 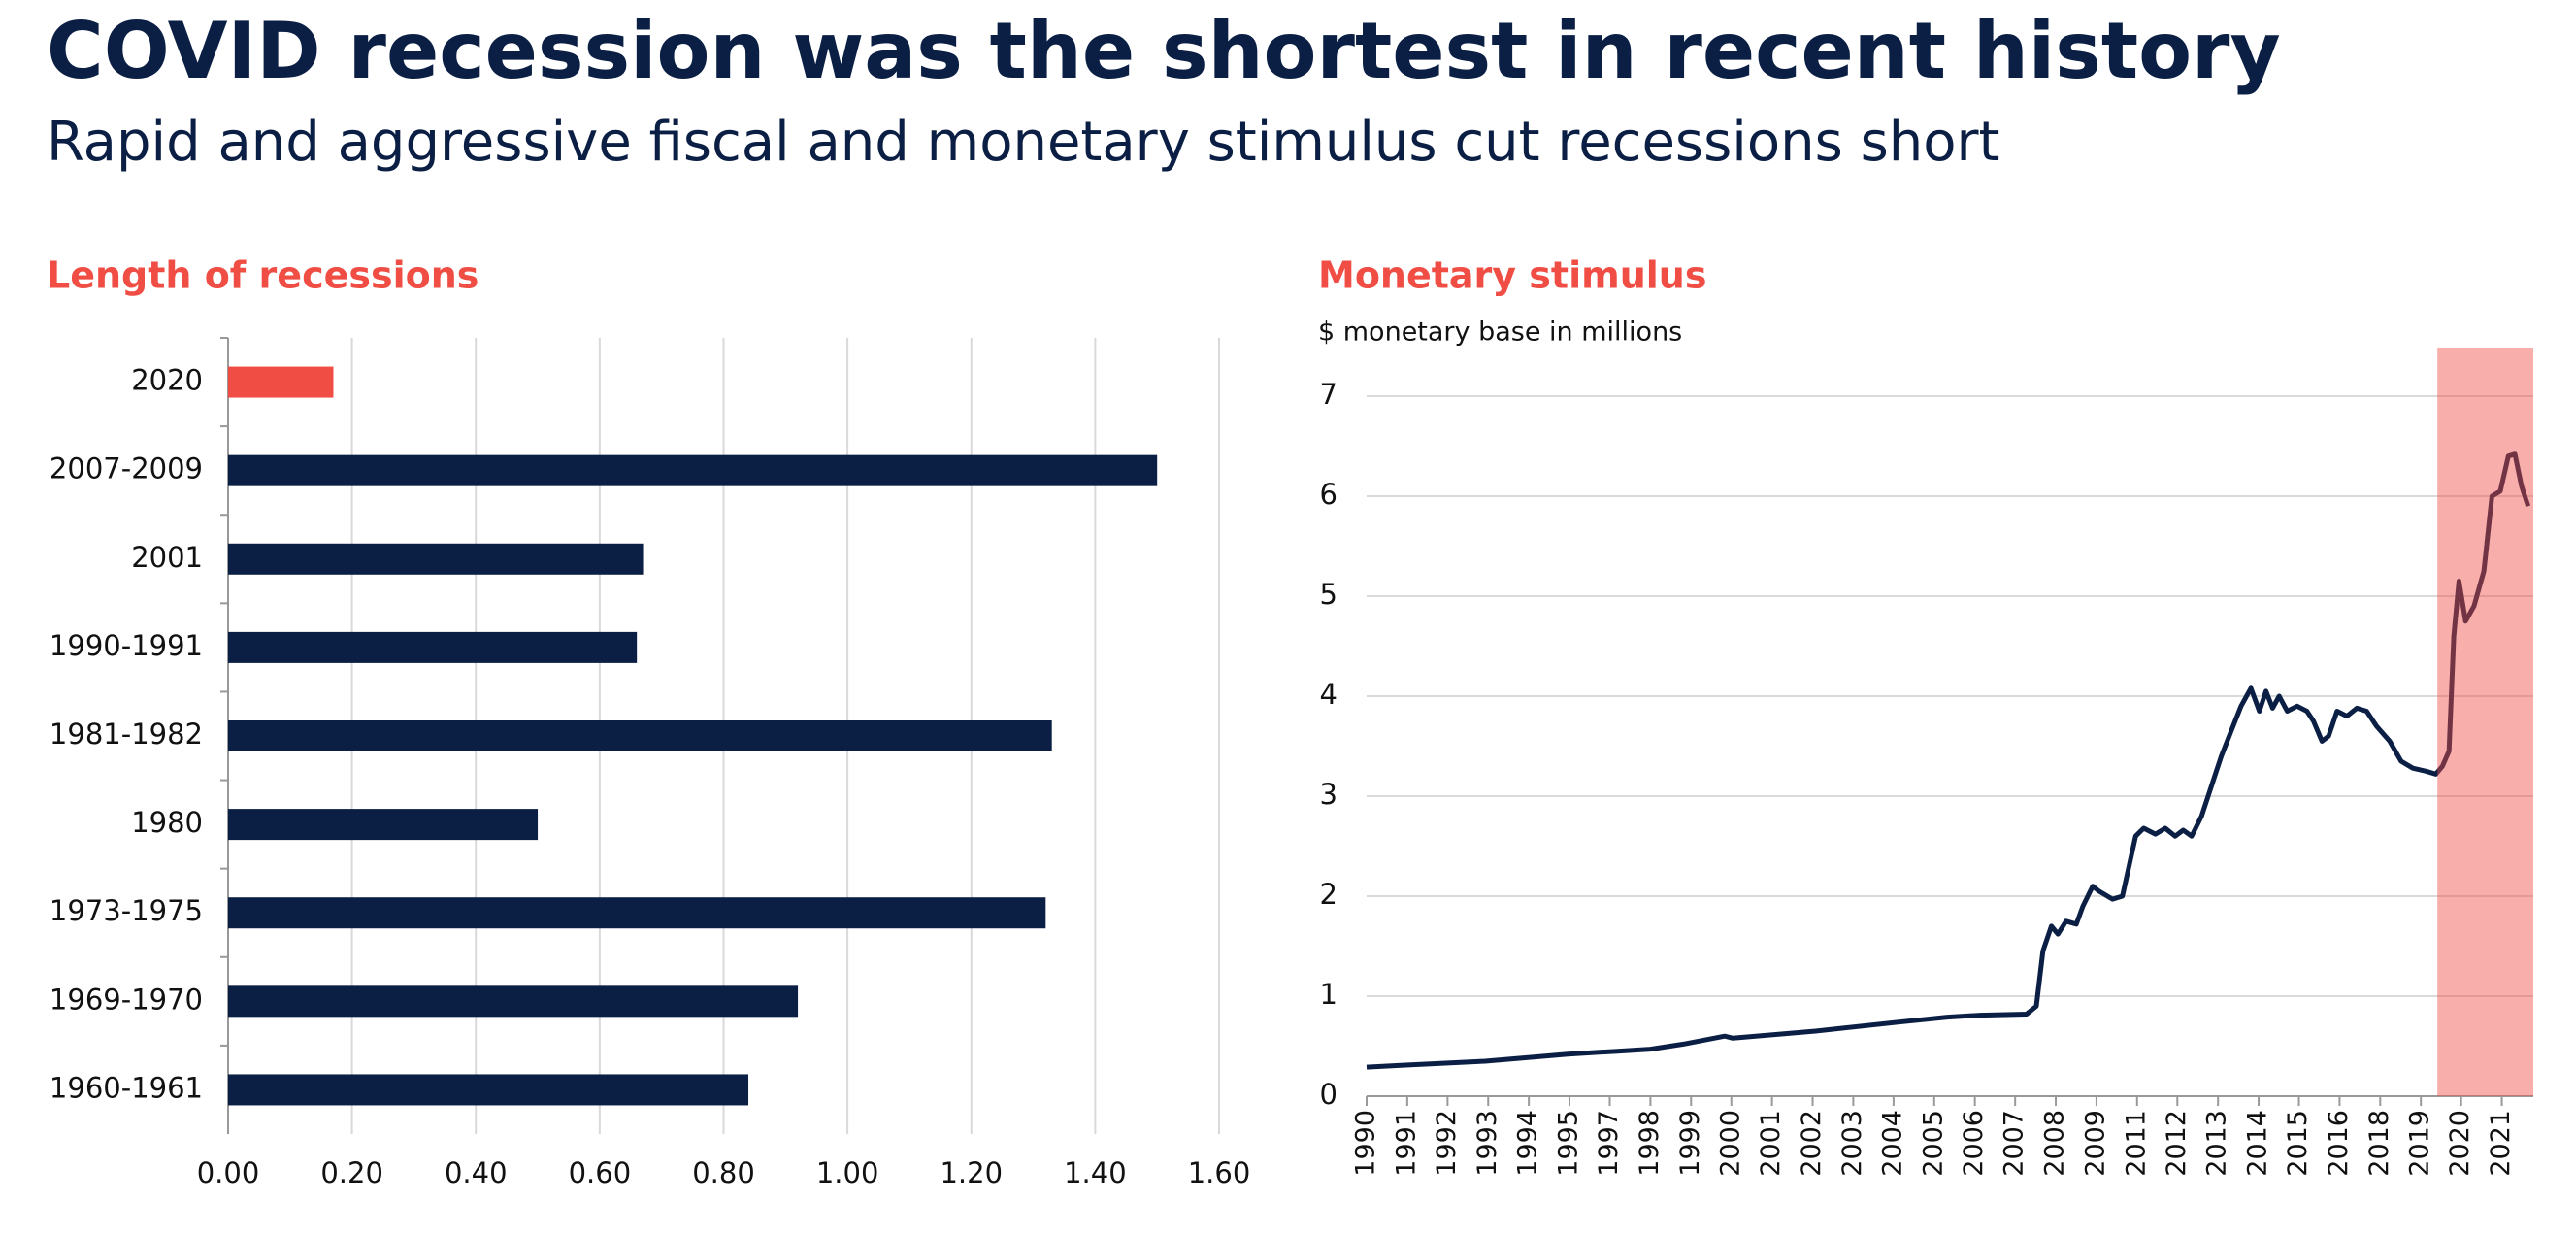 What do you see at coordinates (1528, 1143) in the screenshot?
I see `x-tick-label: 1994` at bounding box center [1528, 1143].